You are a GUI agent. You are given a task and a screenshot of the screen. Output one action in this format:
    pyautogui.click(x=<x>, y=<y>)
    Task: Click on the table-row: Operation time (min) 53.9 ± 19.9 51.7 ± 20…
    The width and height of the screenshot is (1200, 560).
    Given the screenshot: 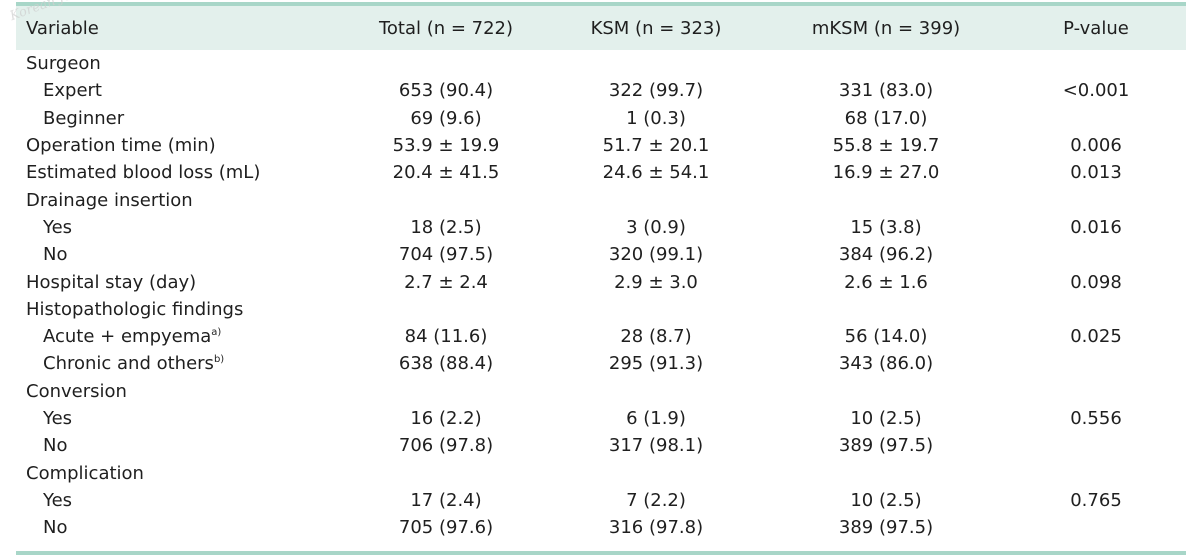 What is the action you would take?
    pyautogui.click(x=601, y=145)
    